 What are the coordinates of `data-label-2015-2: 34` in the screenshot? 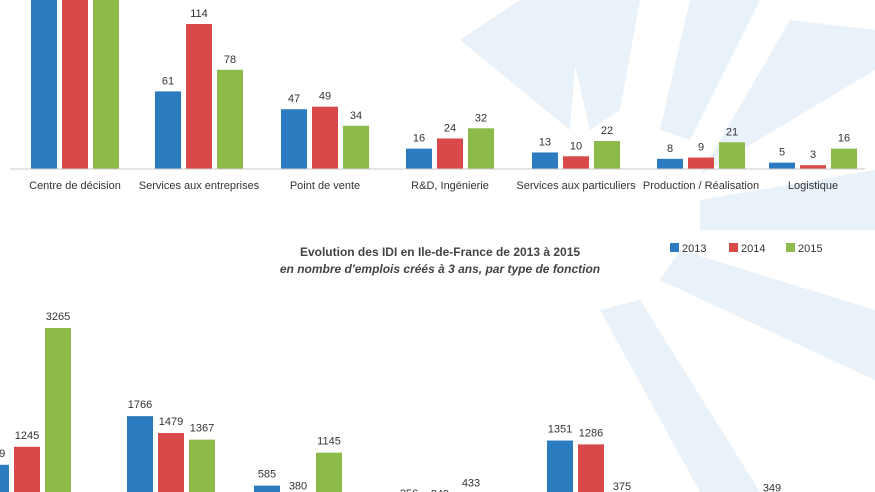 It's located at (356, 116).